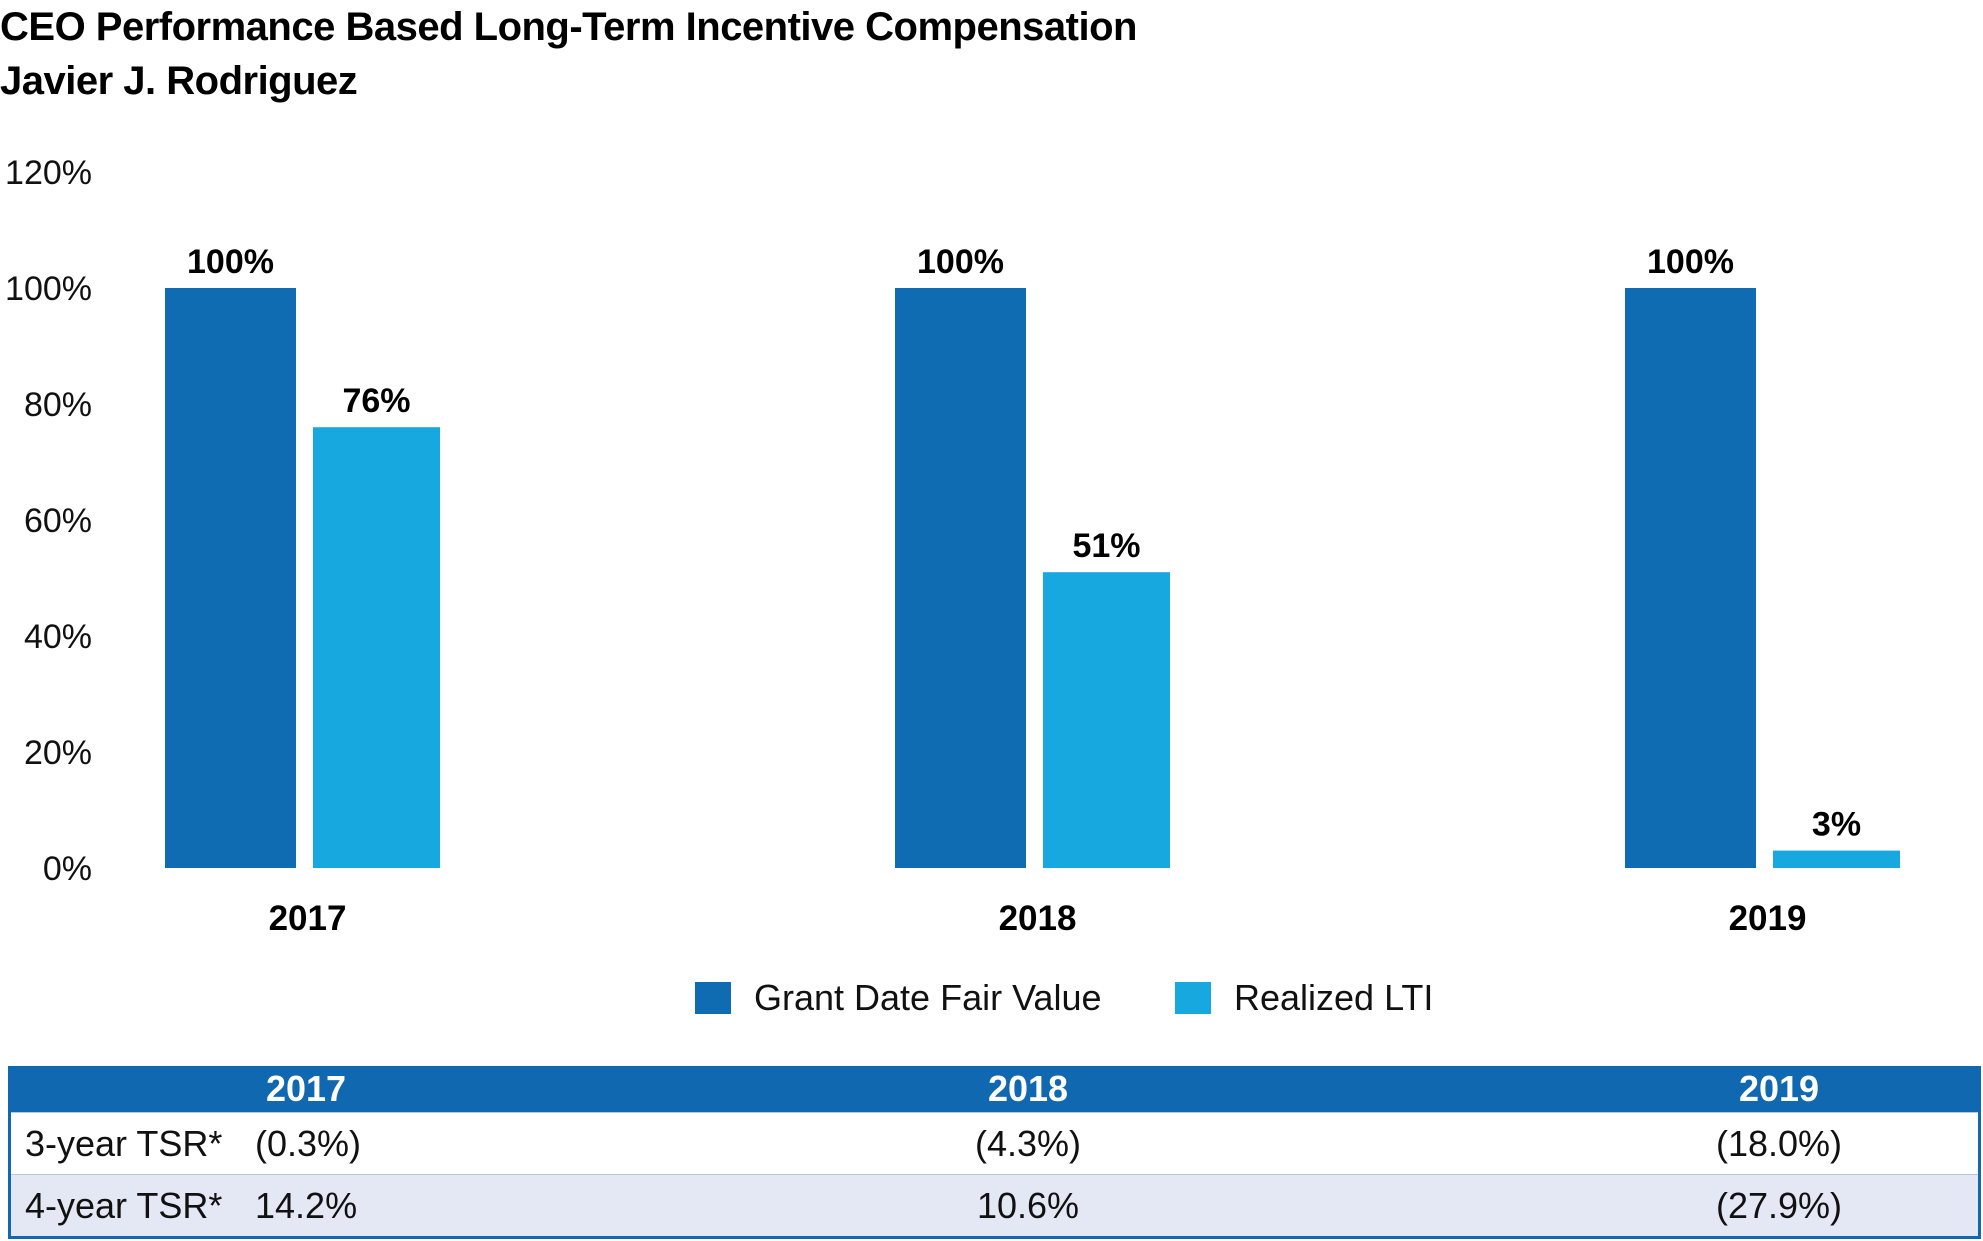 The image size is (1983, 1241). What do you see at coordinates (124, 1143) in the screenshot?
I see `tsr-row-label: 3-year TSR*` at bounding box center [124, 1143].